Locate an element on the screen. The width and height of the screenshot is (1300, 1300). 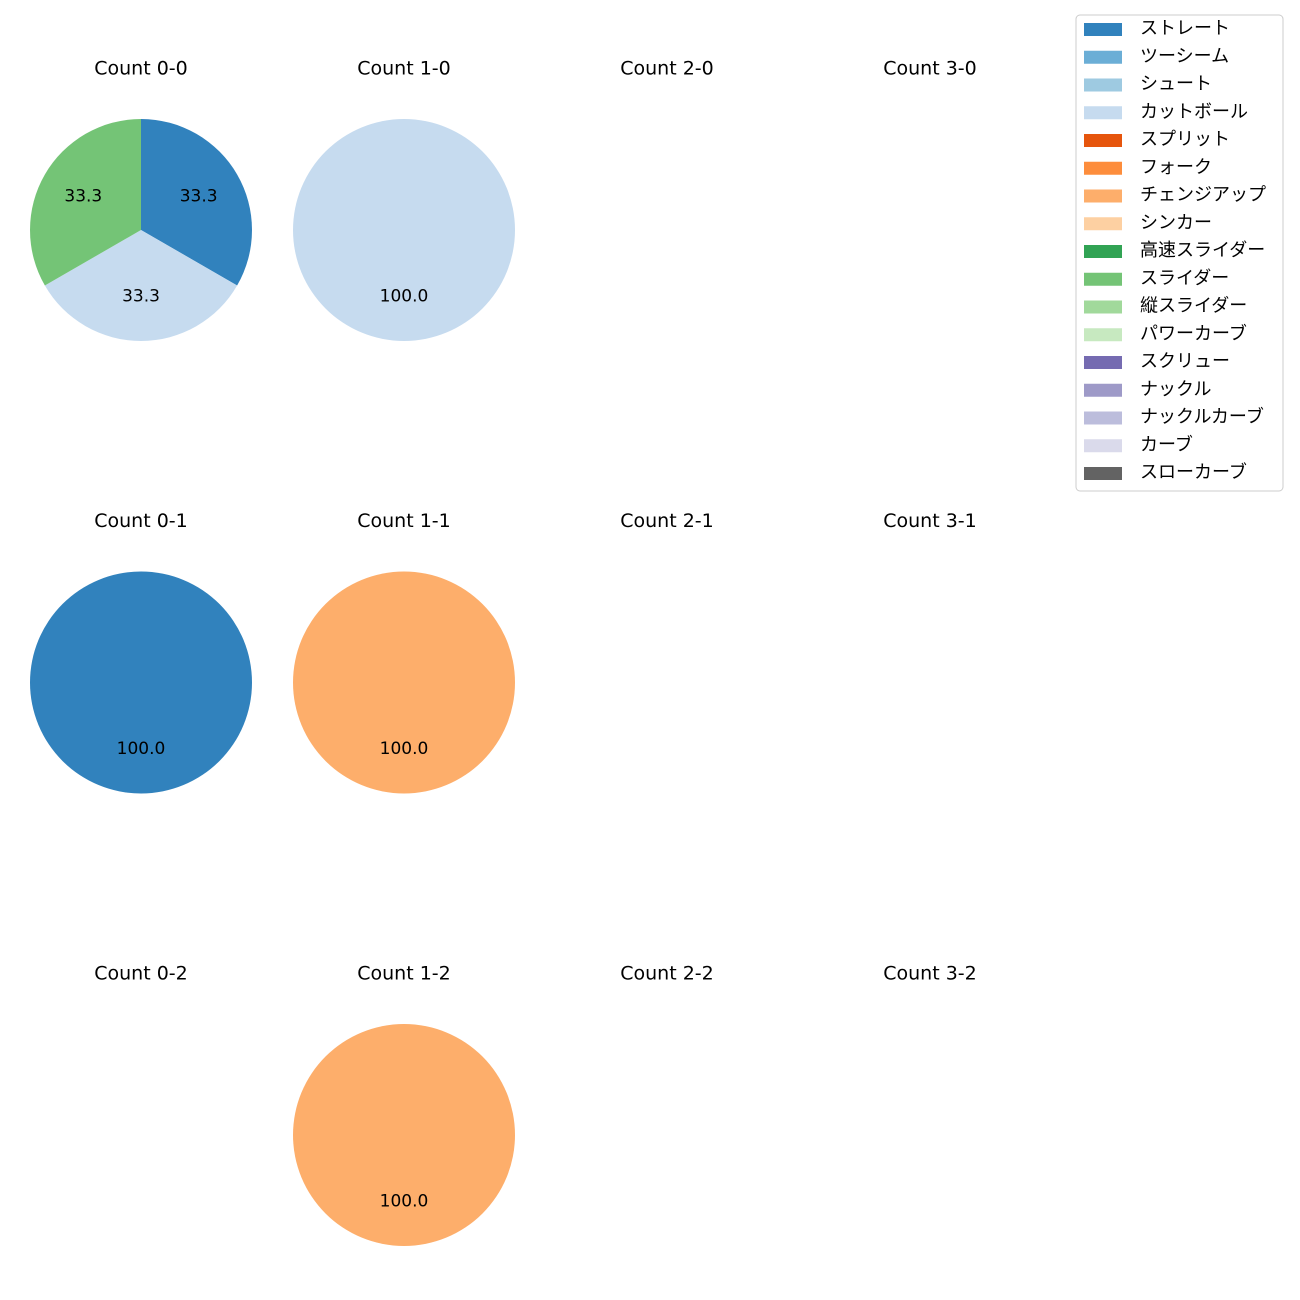
legend-box is located at coordinates (1179, 253).